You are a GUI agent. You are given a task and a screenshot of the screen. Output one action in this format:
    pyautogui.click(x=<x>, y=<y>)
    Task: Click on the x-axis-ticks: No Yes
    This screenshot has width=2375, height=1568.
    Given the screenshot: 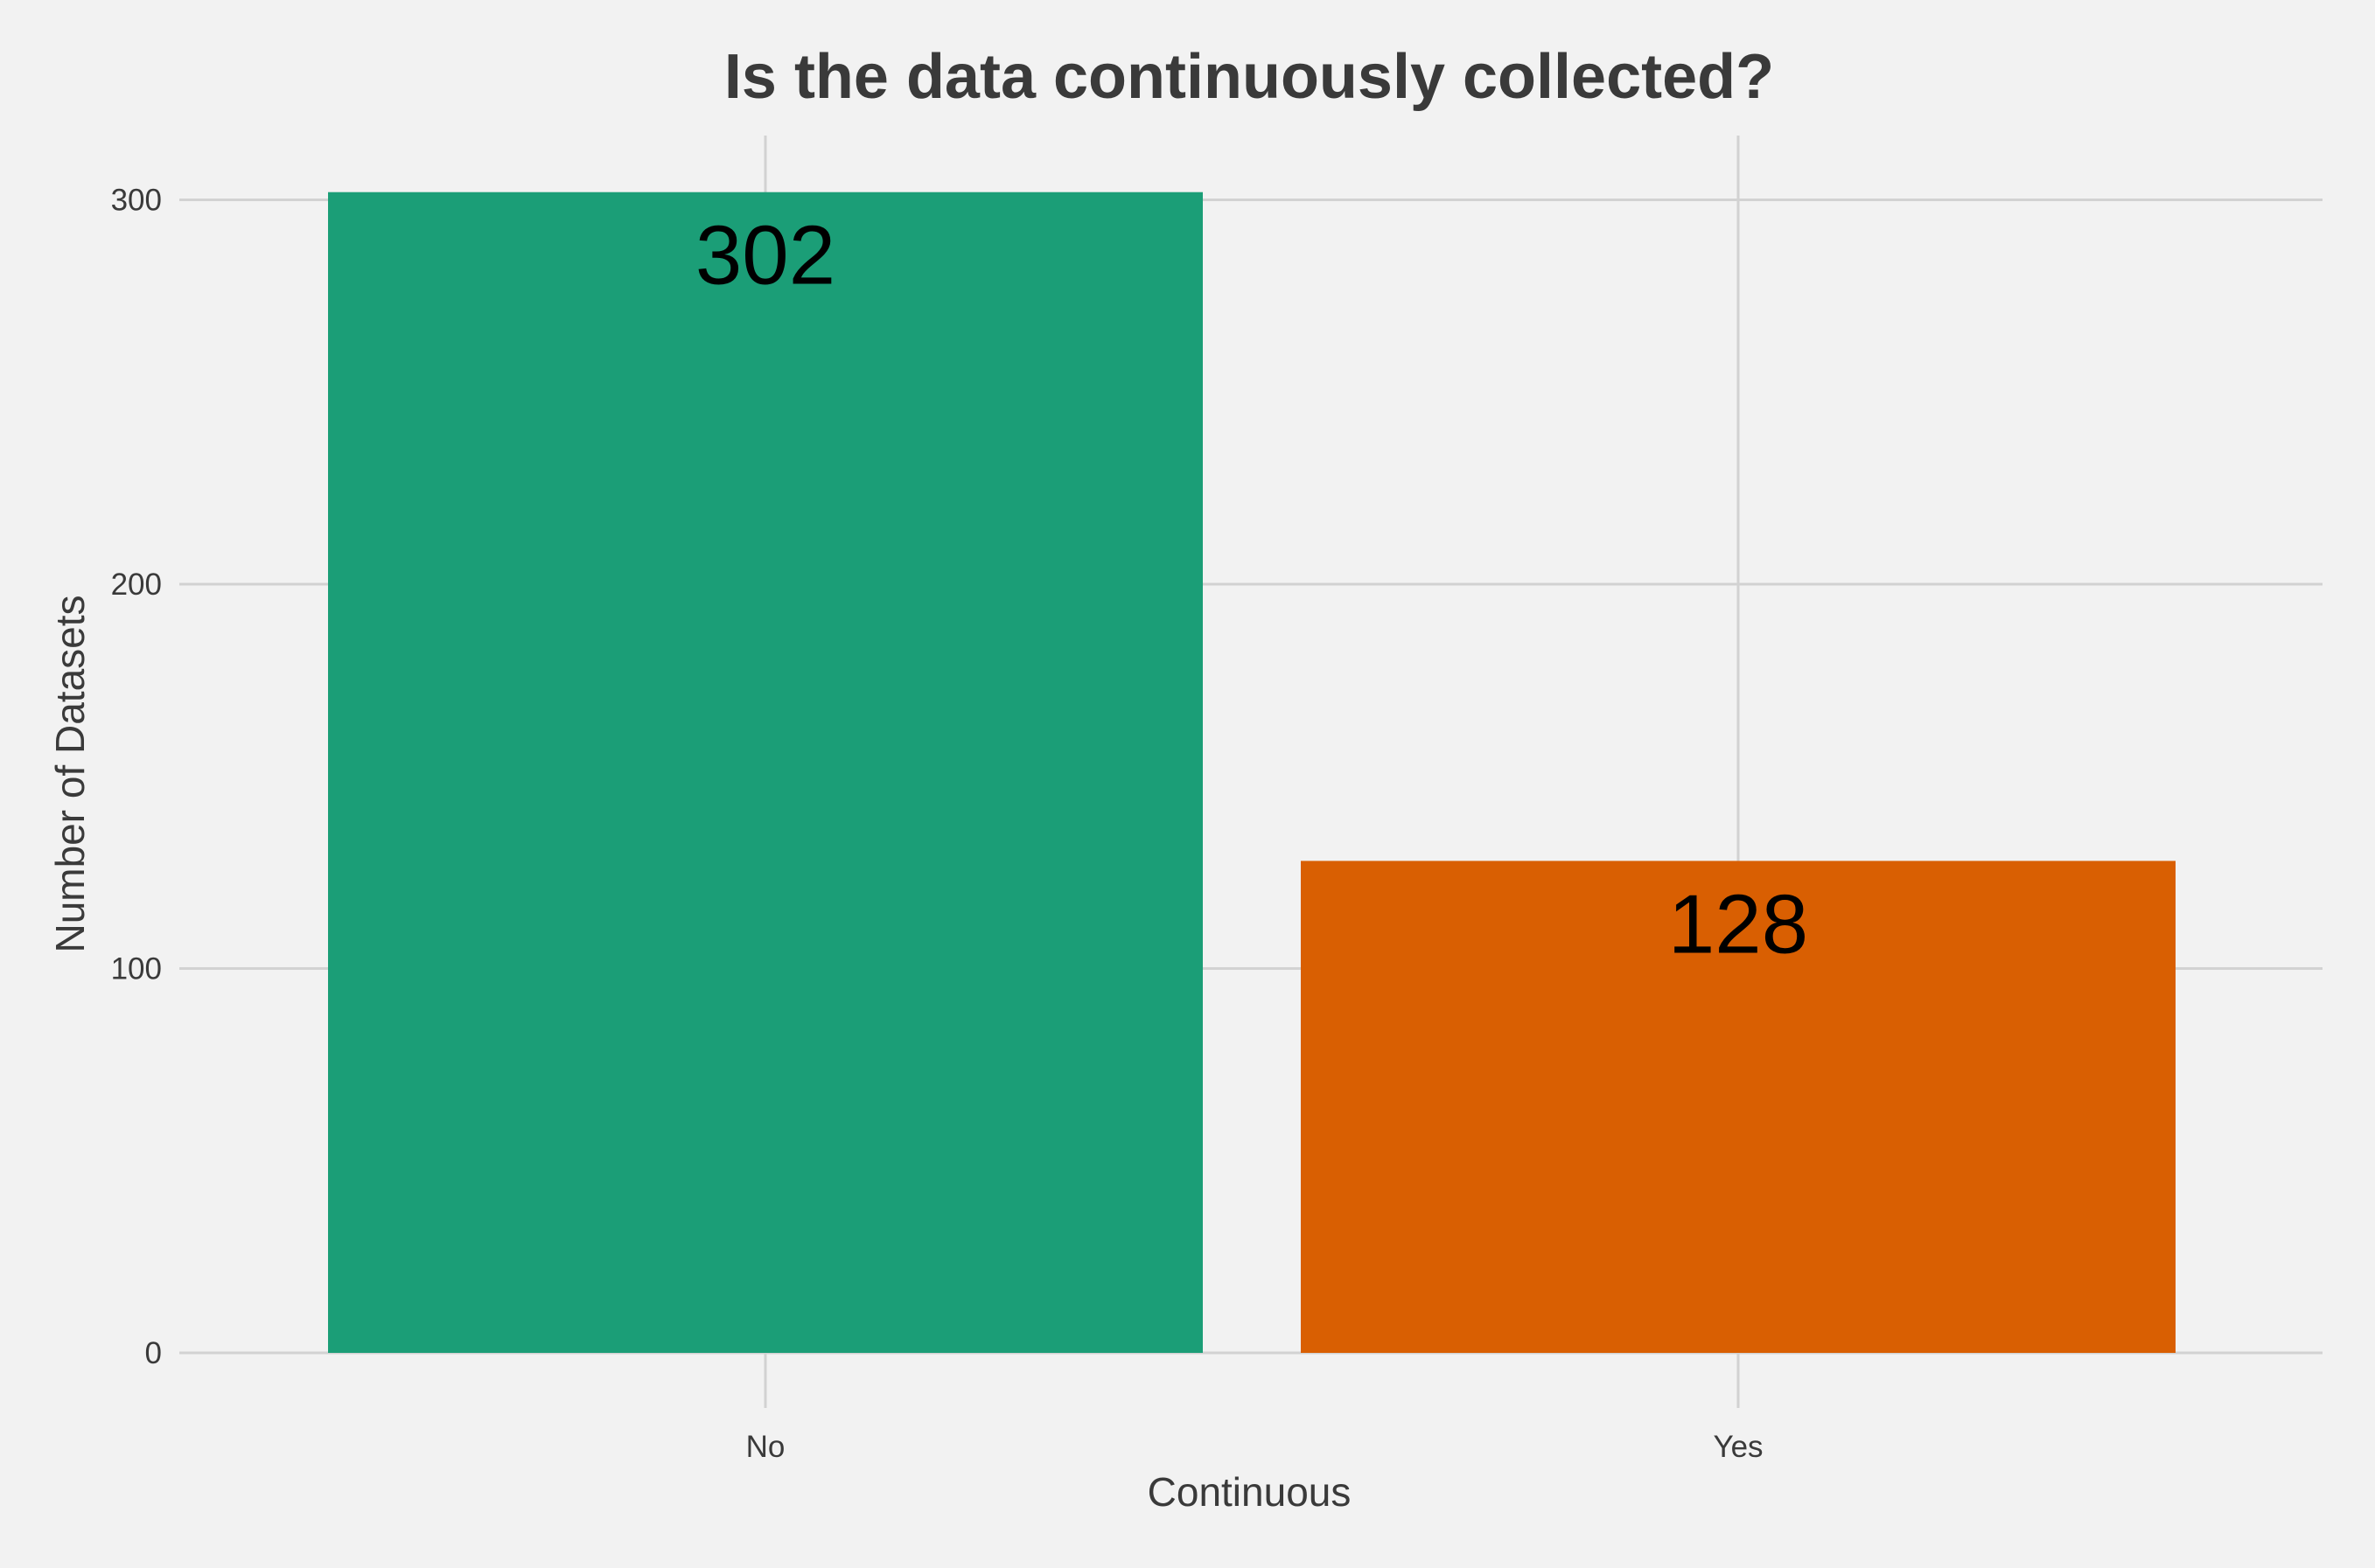 What is the action you would take?
    pyautogui.click(x=1255, y=1447)
    